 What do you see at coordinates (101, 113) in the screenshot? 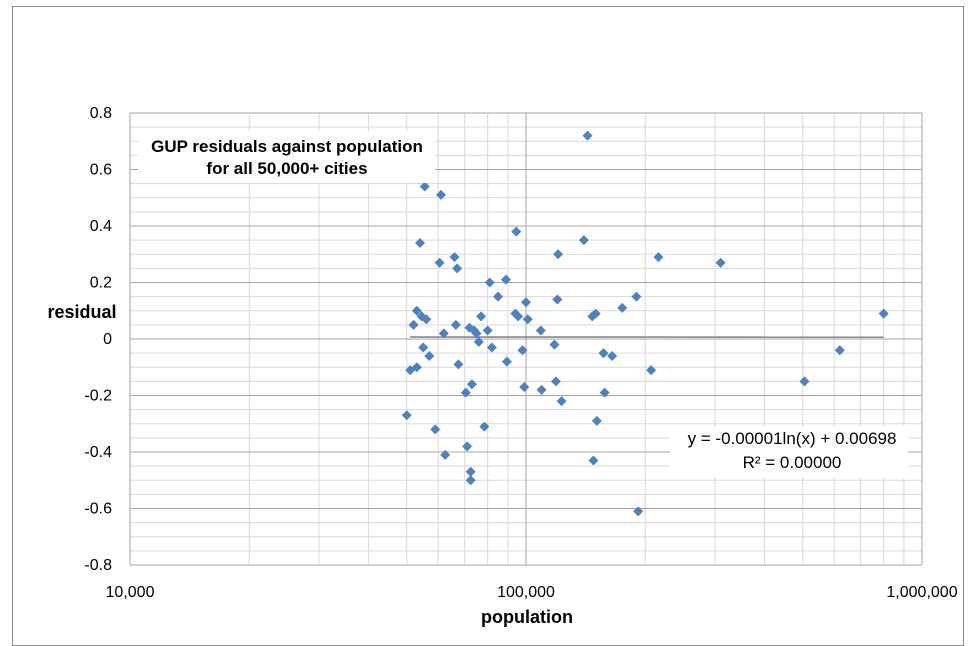
I see `y-tick-label: 0.8` at bounding box center [101, 113].